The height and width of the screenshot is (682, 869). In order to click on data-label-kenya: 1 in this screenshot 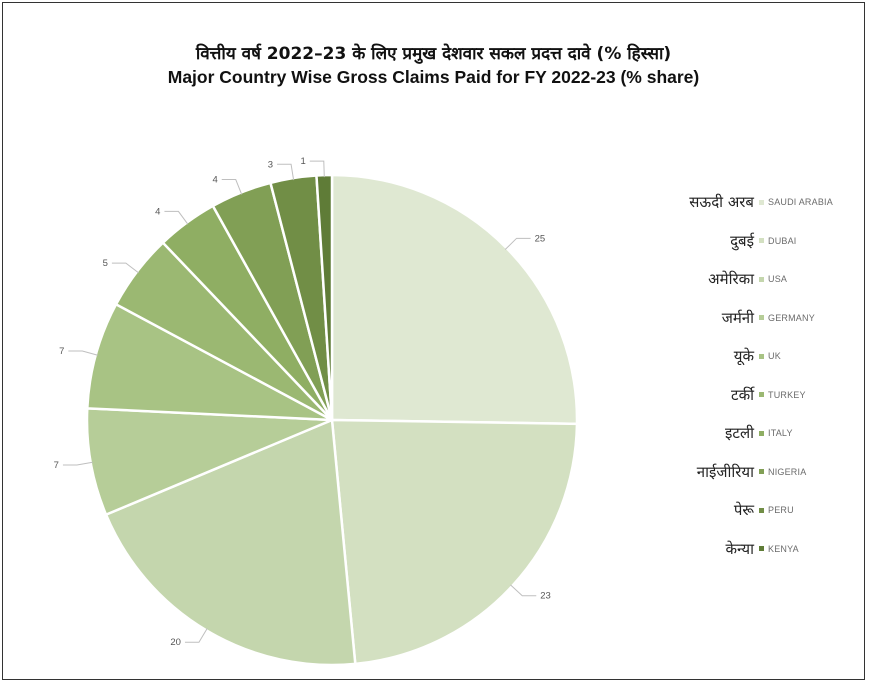, I will do `click(302, 161)`.